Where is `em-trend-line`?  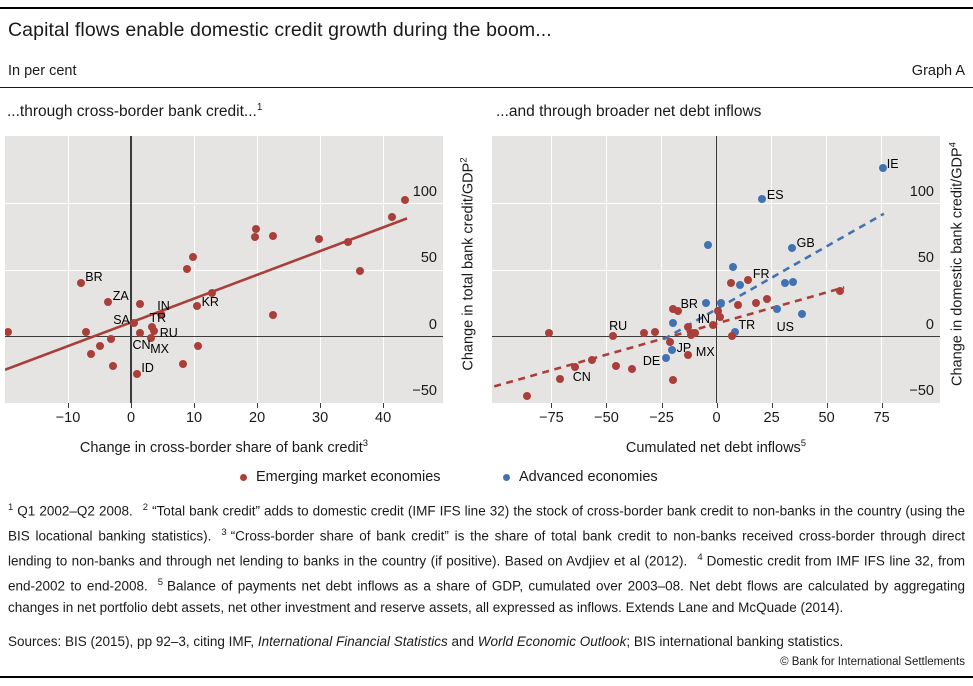 em-trend-line is located at coordinates (206, 294).